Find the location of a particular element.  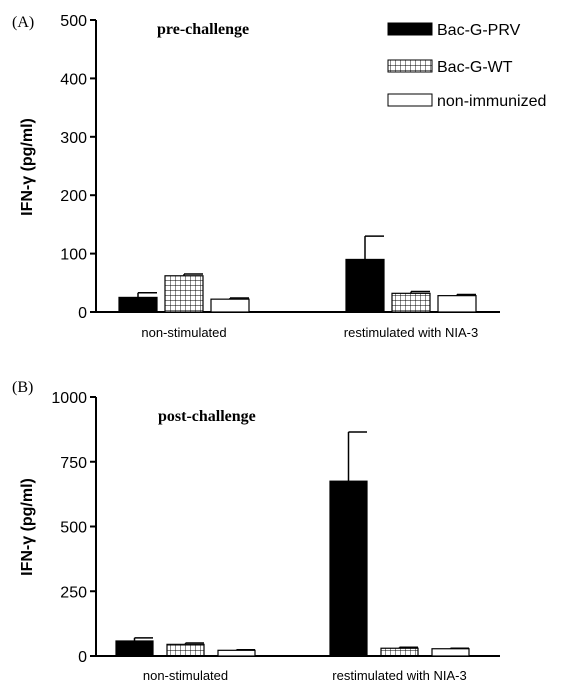

legend: Bac-G-PRV Bac-G-WT non-immunized is located at coordinates (466, 66).